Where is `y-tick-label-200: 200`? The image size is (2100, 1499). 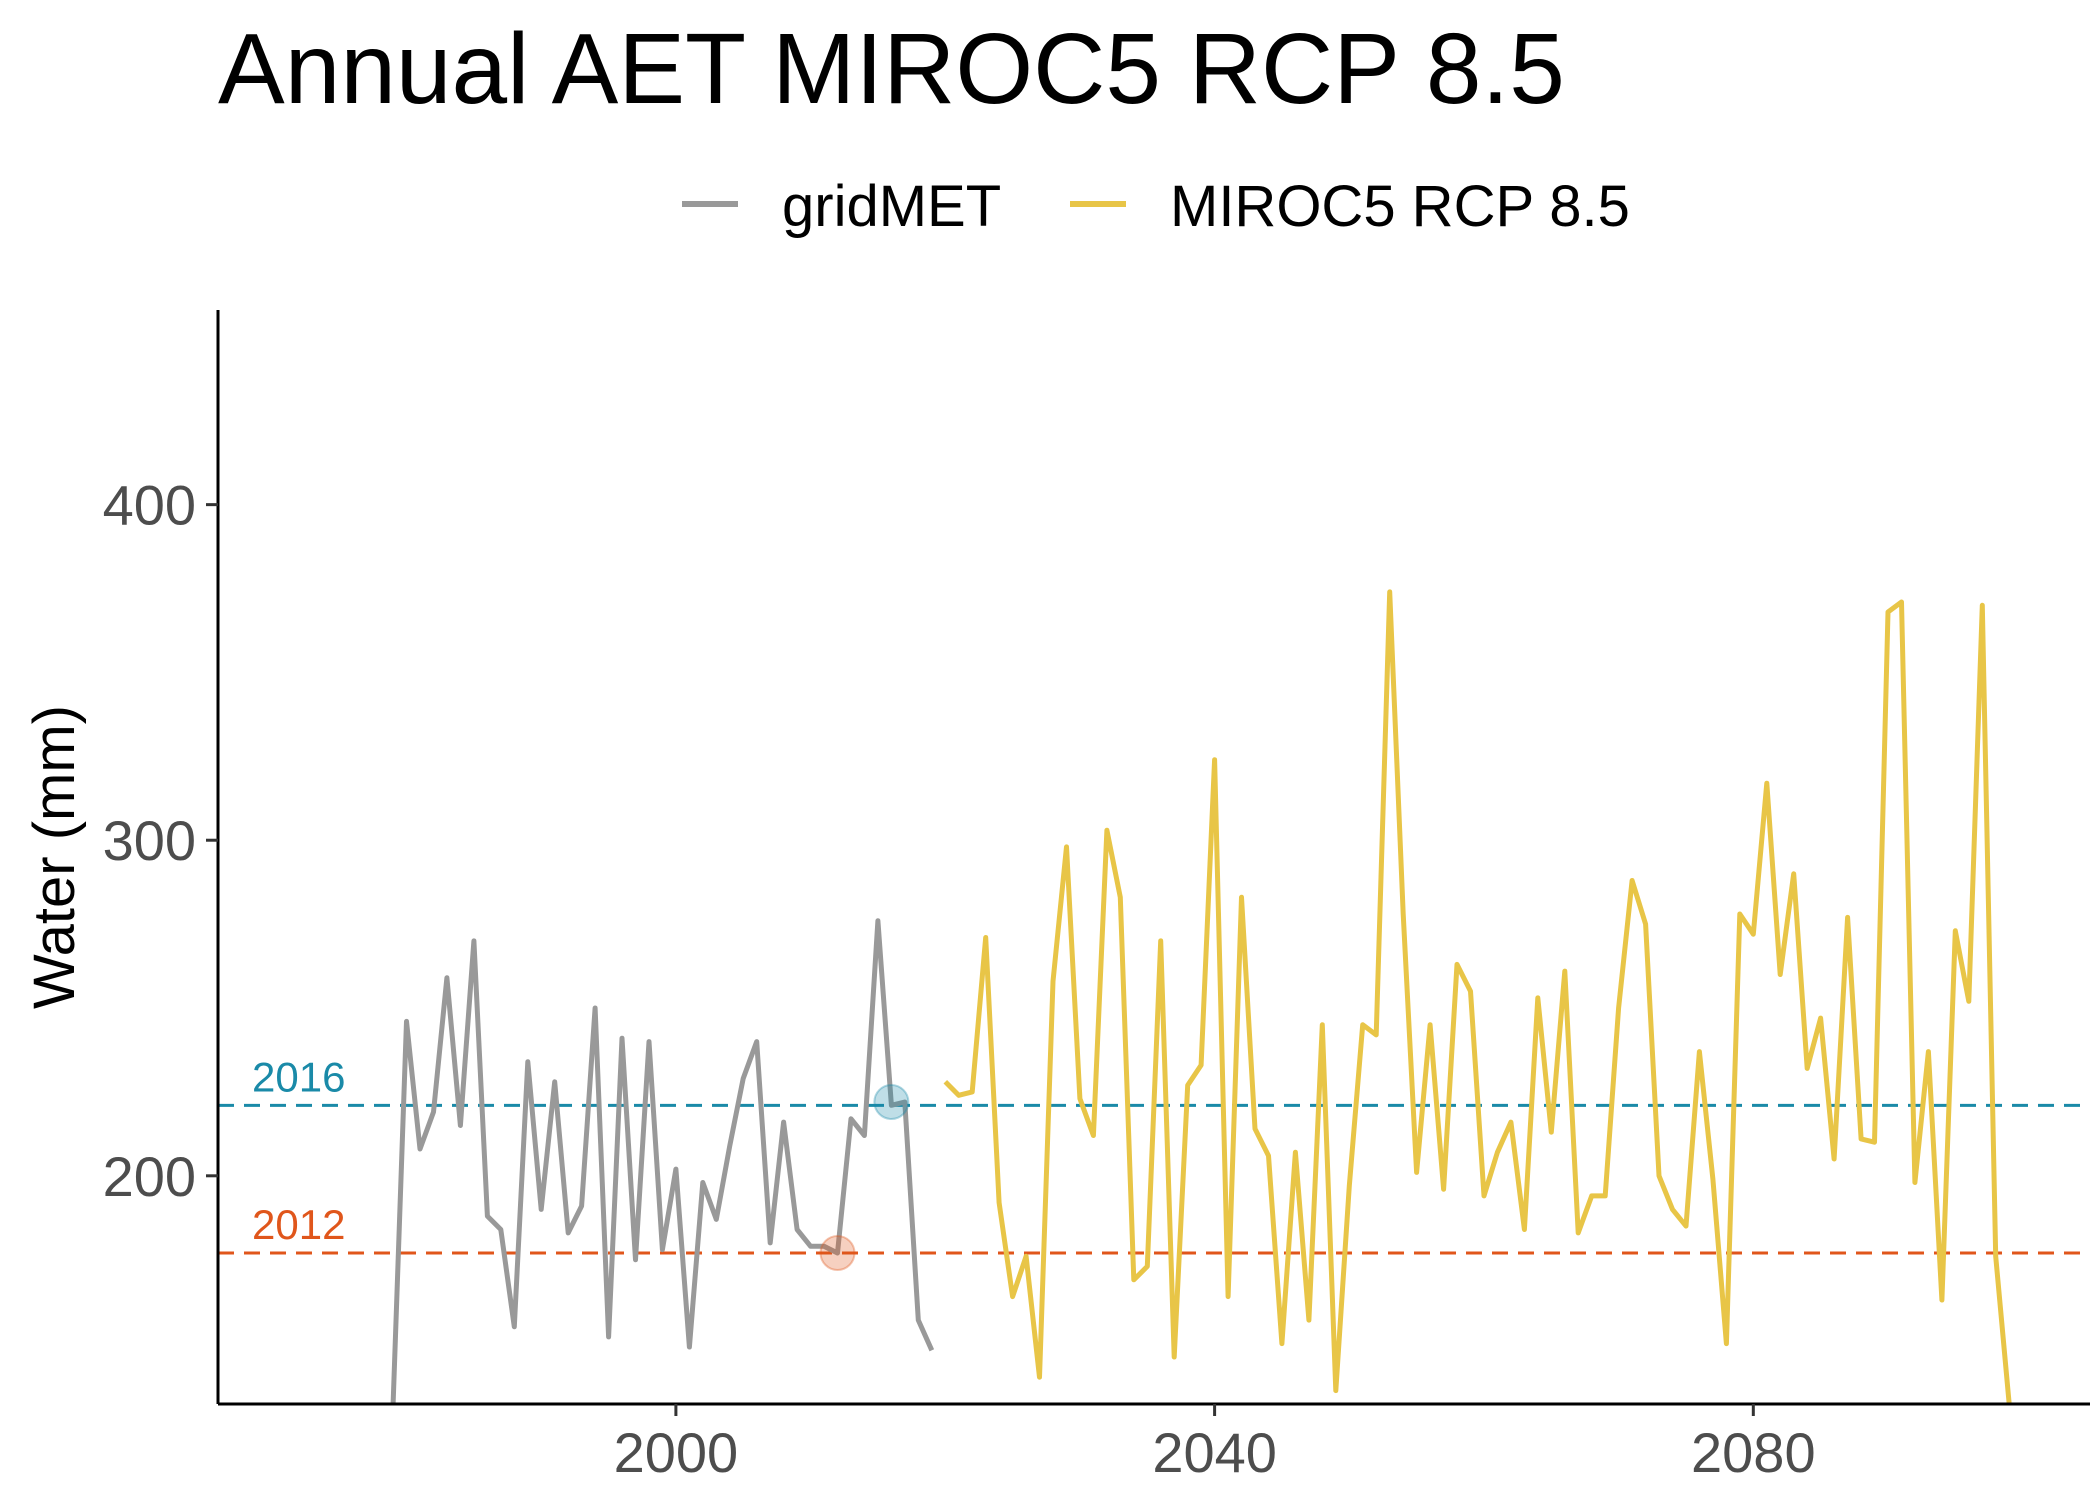 y-tick-label-200: 200 is located at coordinates (149, 1176).